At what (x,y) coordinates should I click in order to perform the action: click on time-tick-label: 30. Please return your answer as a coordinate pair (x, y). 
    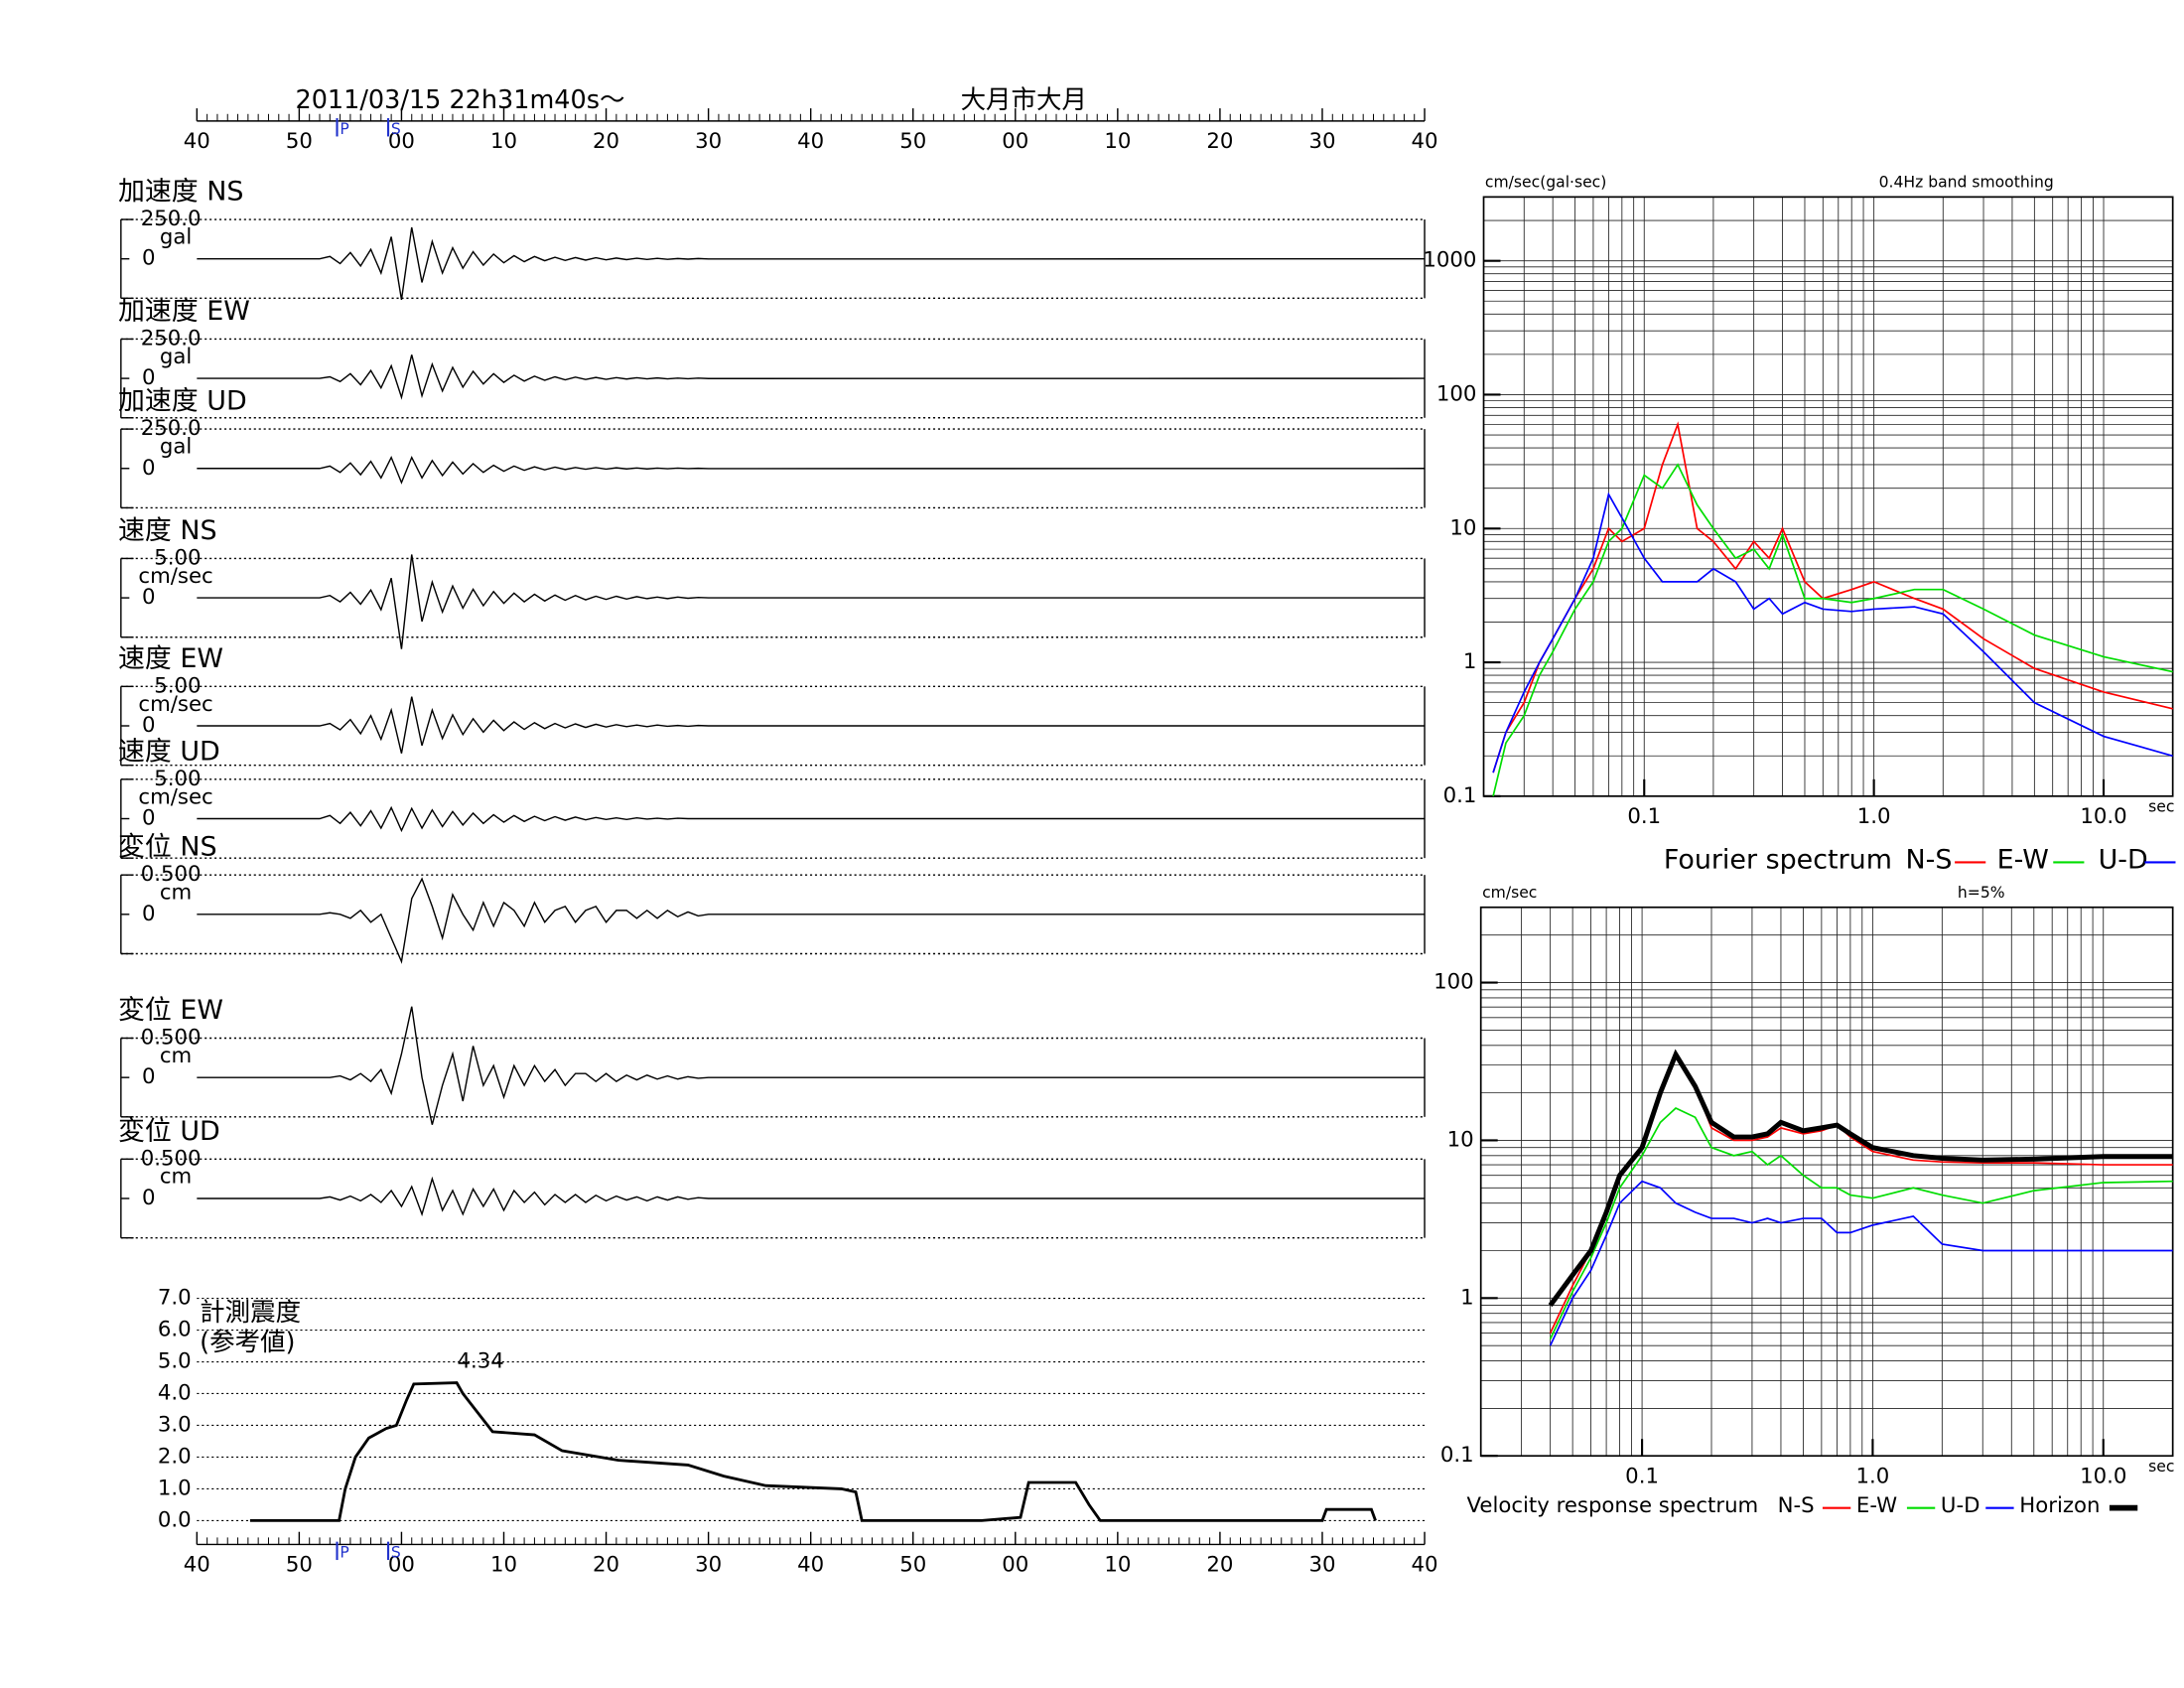
    Looking at the image, I should click on (1321, 1565).